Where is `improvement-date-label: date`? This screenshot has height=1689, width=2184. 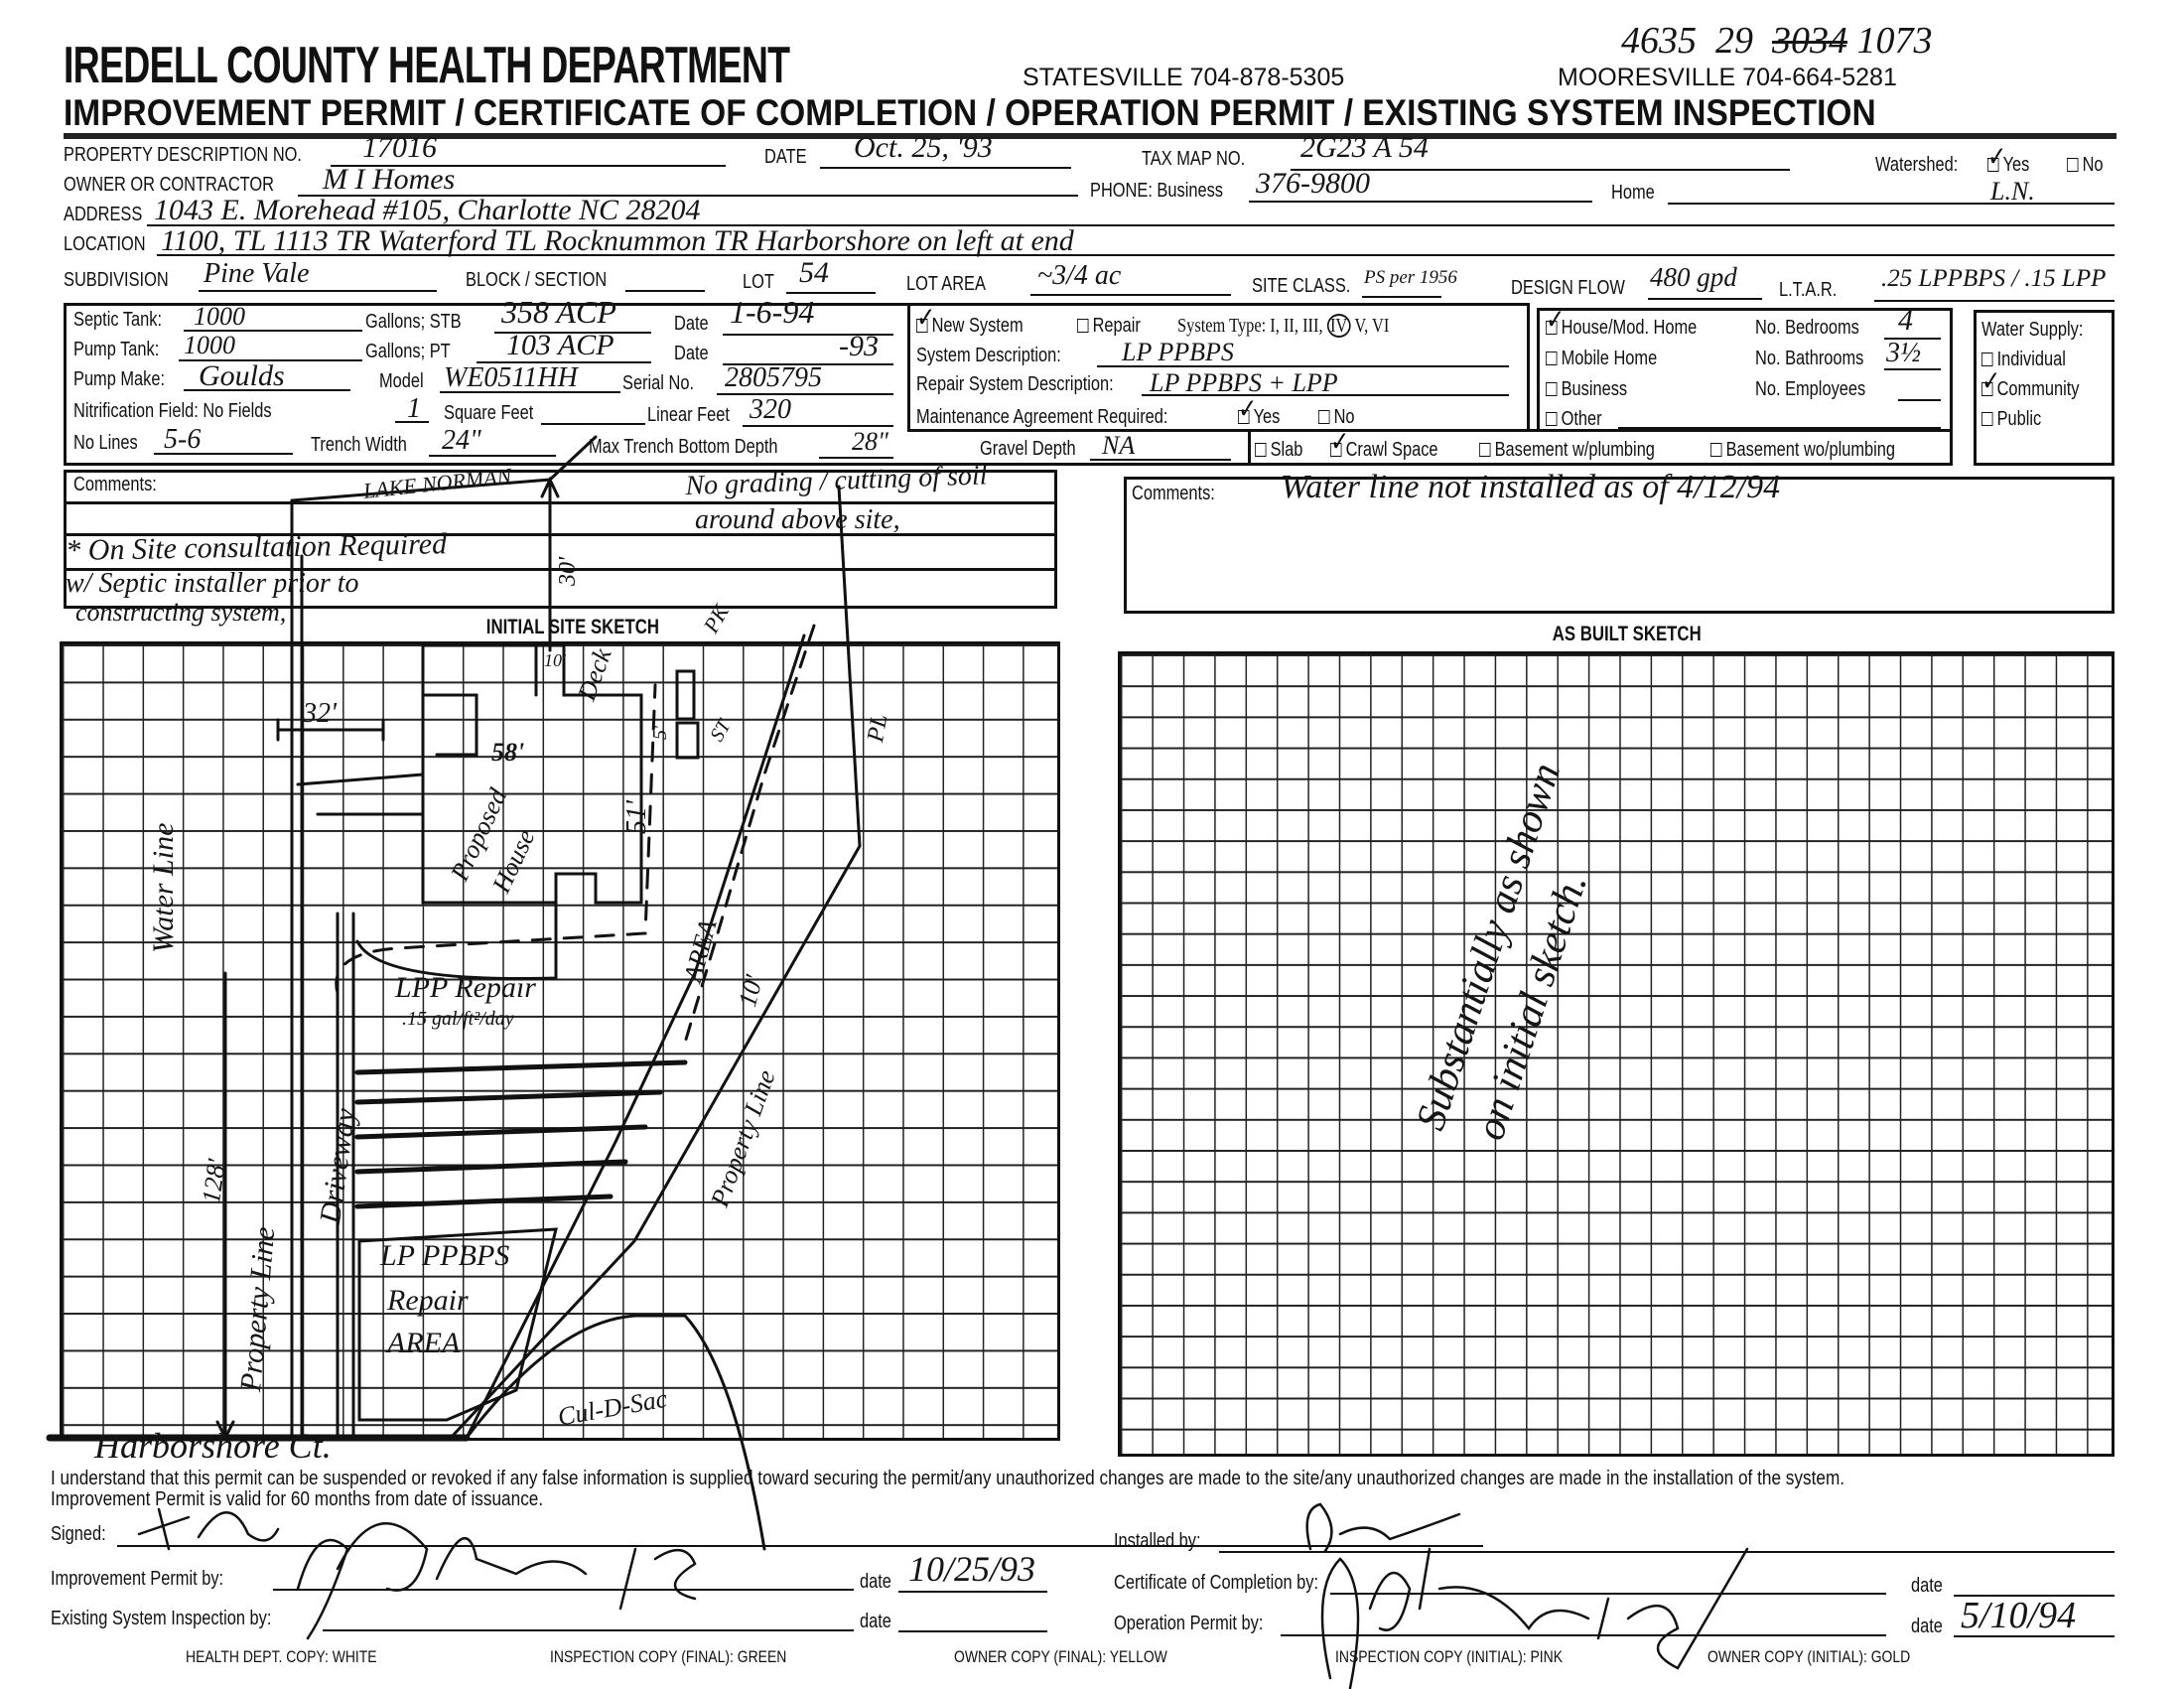
improvement-date-label: date is located at coordinates (875, 1582).